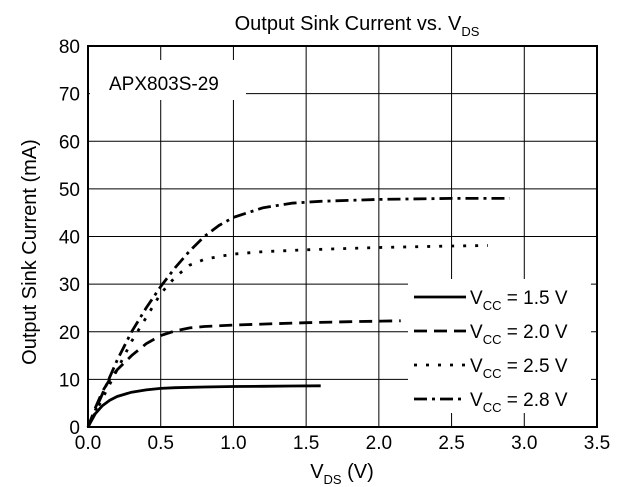  I want to click on legend-label-3: VCC = 2.5 V, so click(519, 368).